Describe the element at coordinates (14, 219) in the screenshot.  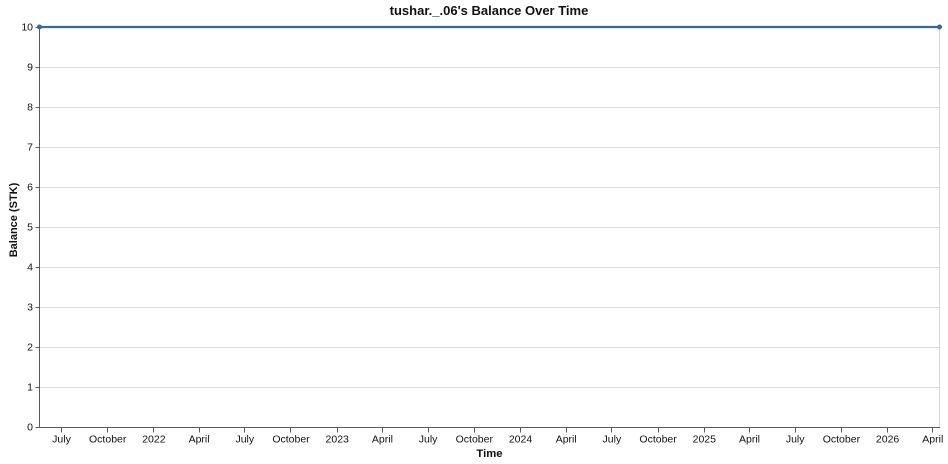
I see `svg-text: Balance (STK)` at that location.